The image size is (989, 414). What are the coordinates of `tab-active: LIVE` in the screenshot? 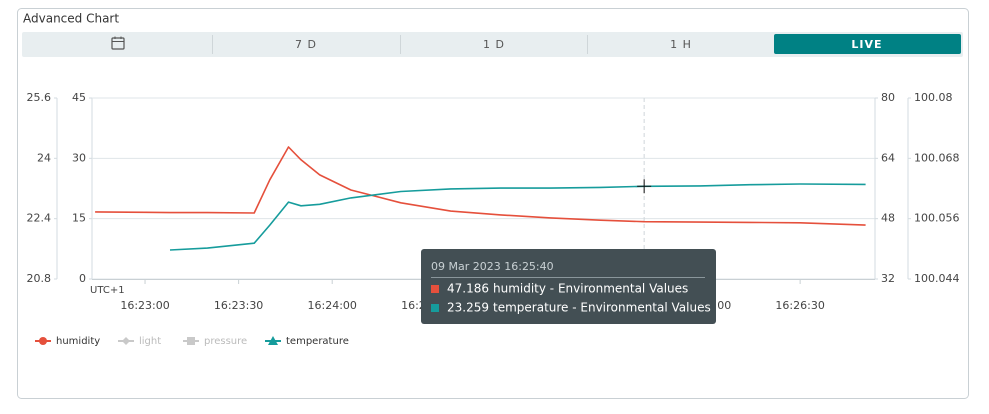 It's located at (866, 44).